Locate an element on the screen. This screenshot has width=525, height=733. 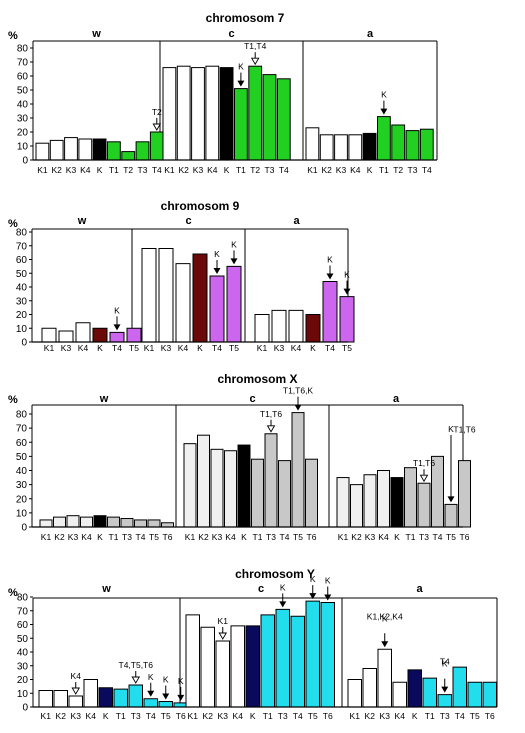
annotation-4: K is located at coordinates (451, 429).